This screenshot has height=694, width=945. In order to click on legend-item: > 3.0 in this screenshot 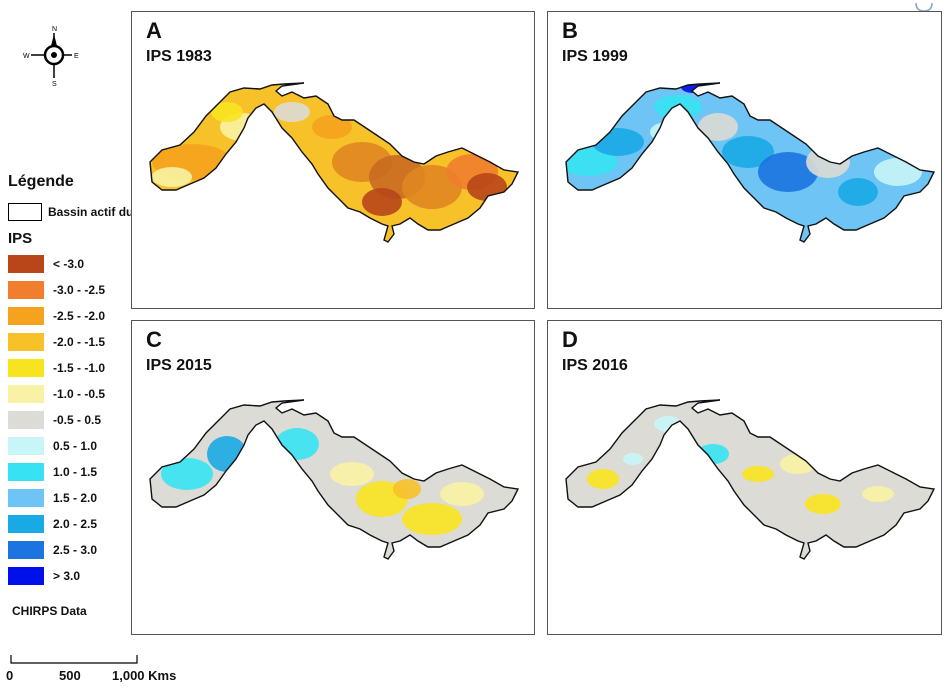, I will do `click(44, 576)`.